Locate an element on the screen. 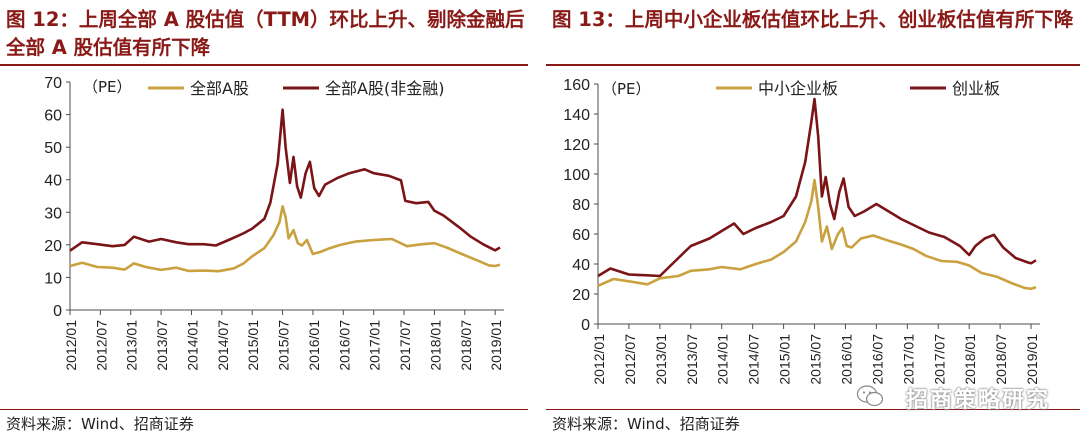  legend-label: 中小企业板 is located at coordinates (798, 88).